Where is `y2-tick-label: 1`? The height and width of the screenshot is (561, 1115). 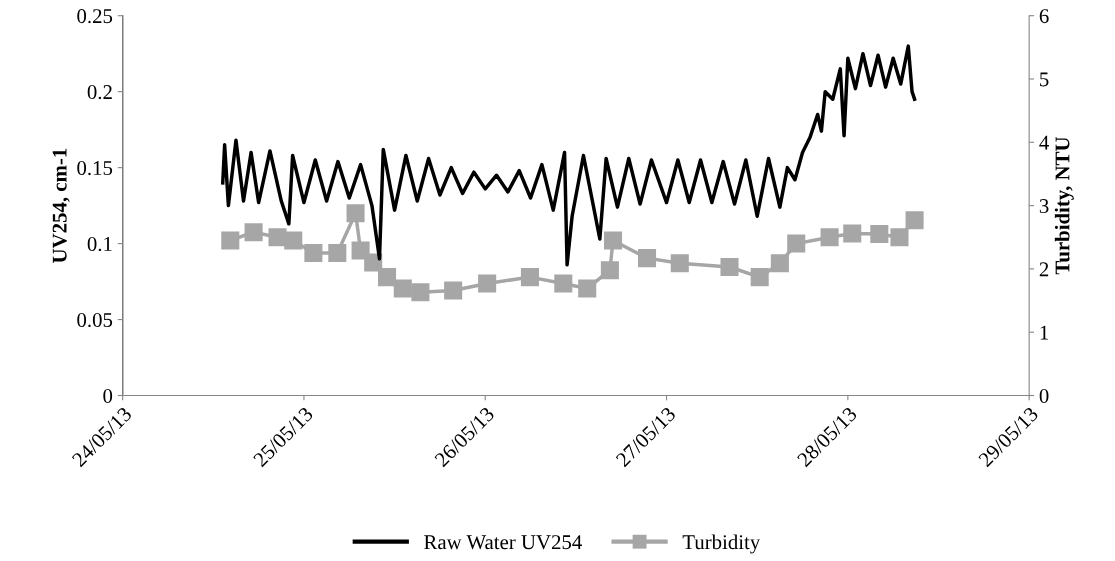
y2-tick-label: 1 is located at coordinates (1044, 332).